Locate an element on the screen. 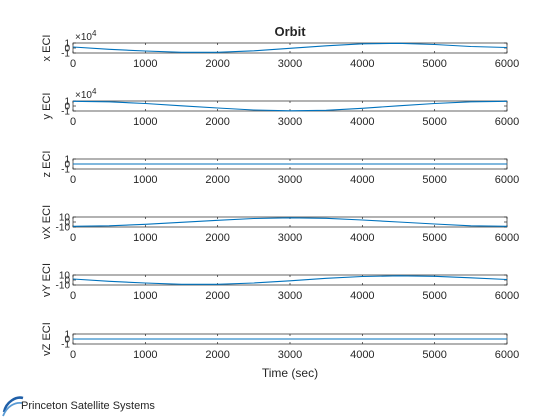  subplot-2: 0 1000 2000 3000 4000 5000 6000 10-1 y ECI ×10⁴ is located at coordinates (280, 107).